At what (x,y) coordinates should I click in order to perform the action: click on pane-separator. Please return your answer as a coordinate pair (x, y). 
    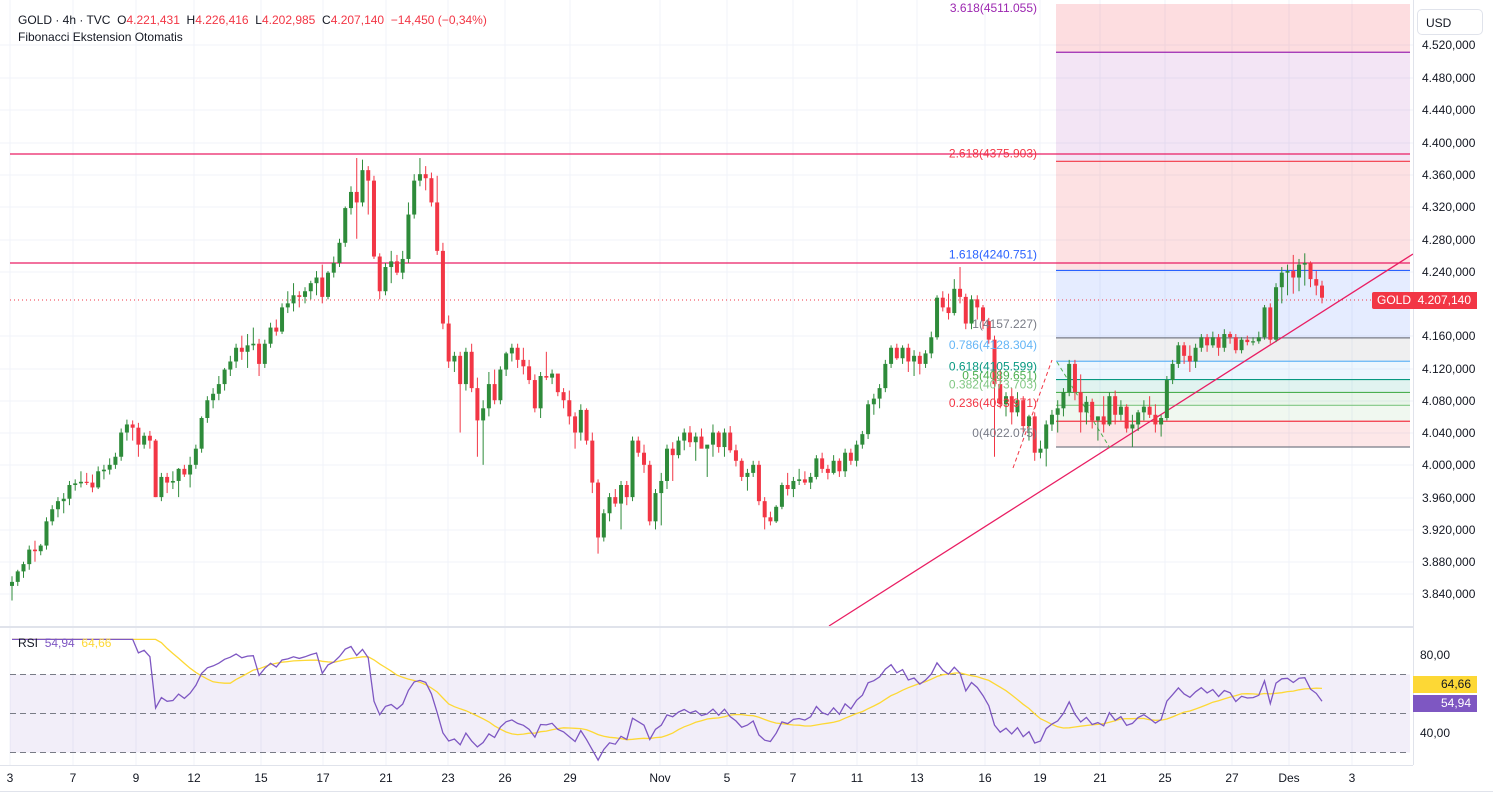
    Looking at the image, I should click on (706, 627).